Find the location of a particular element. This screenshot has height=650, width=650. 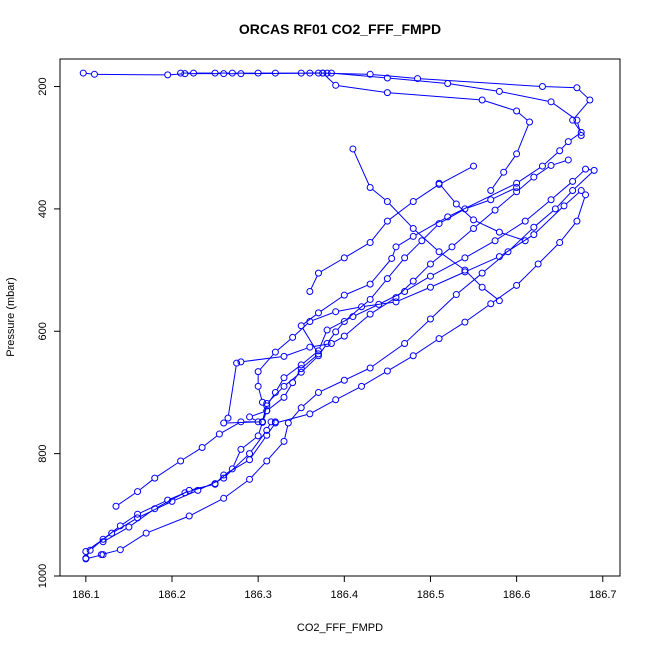

y-axis: 200 400 600 800 1000 is located at coordinates (48, 332).